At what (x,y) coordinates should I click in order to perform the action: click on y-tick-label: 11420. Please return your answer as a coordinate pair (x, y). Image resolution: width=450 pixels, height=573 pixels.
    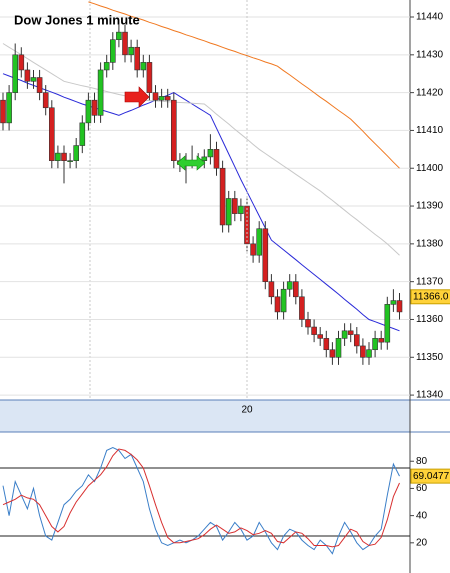
    Looking at the image, I should click on (430, 92).